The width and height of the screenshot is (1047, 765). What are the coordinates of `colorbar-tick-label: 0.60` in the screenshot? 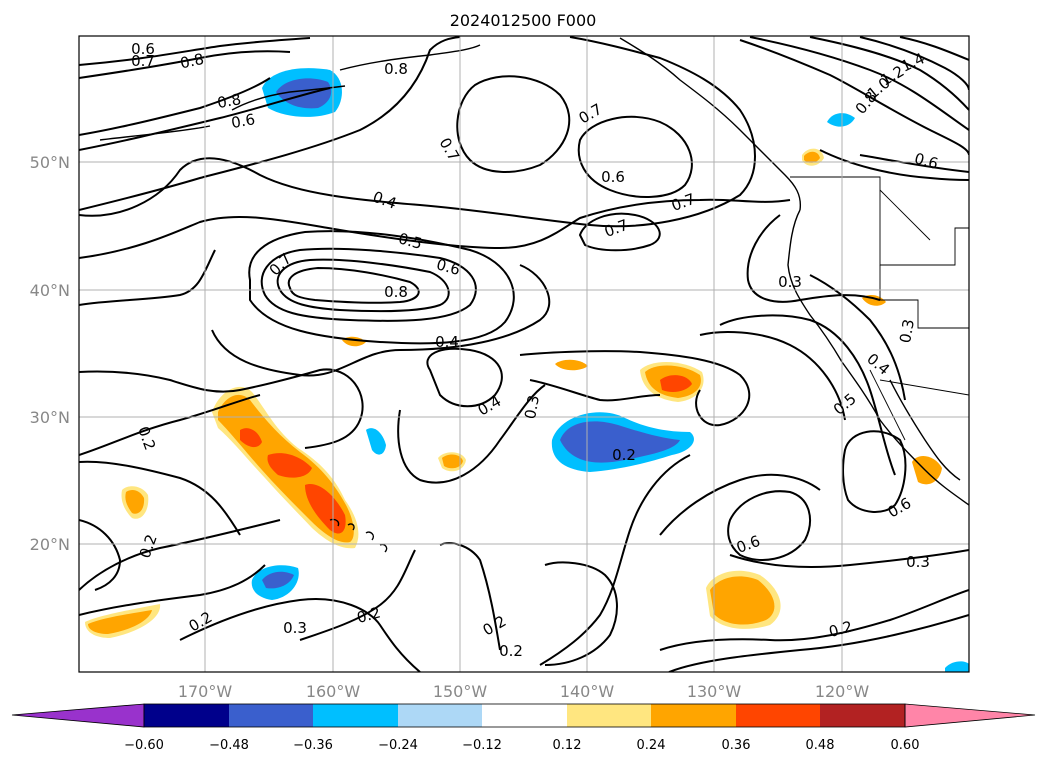 It's located at (905, 745).